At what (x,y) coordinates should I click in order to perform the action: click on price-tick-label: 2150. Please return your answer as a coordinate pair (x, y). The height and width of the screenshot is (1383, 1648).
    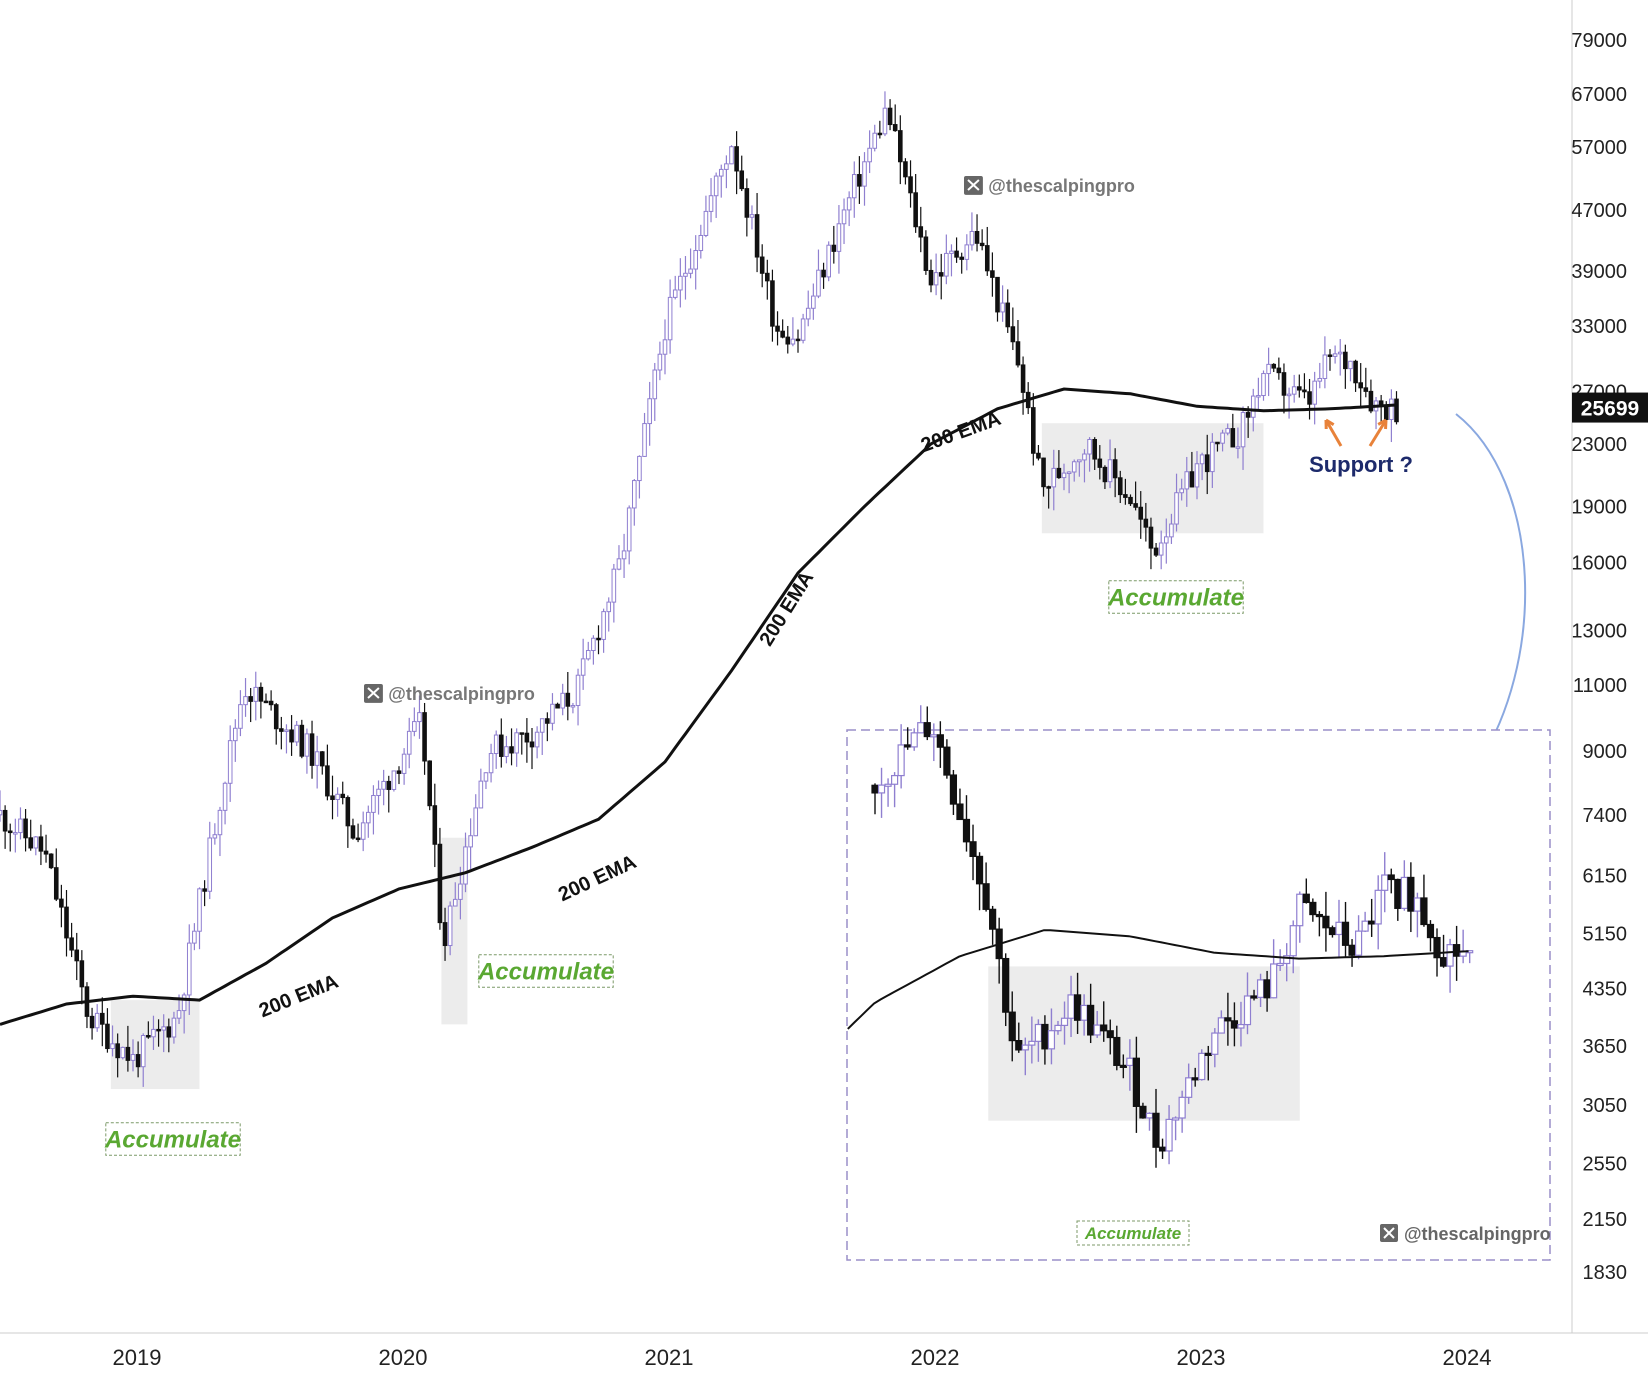
    Looking at the image, I should click on (1605, 1220).